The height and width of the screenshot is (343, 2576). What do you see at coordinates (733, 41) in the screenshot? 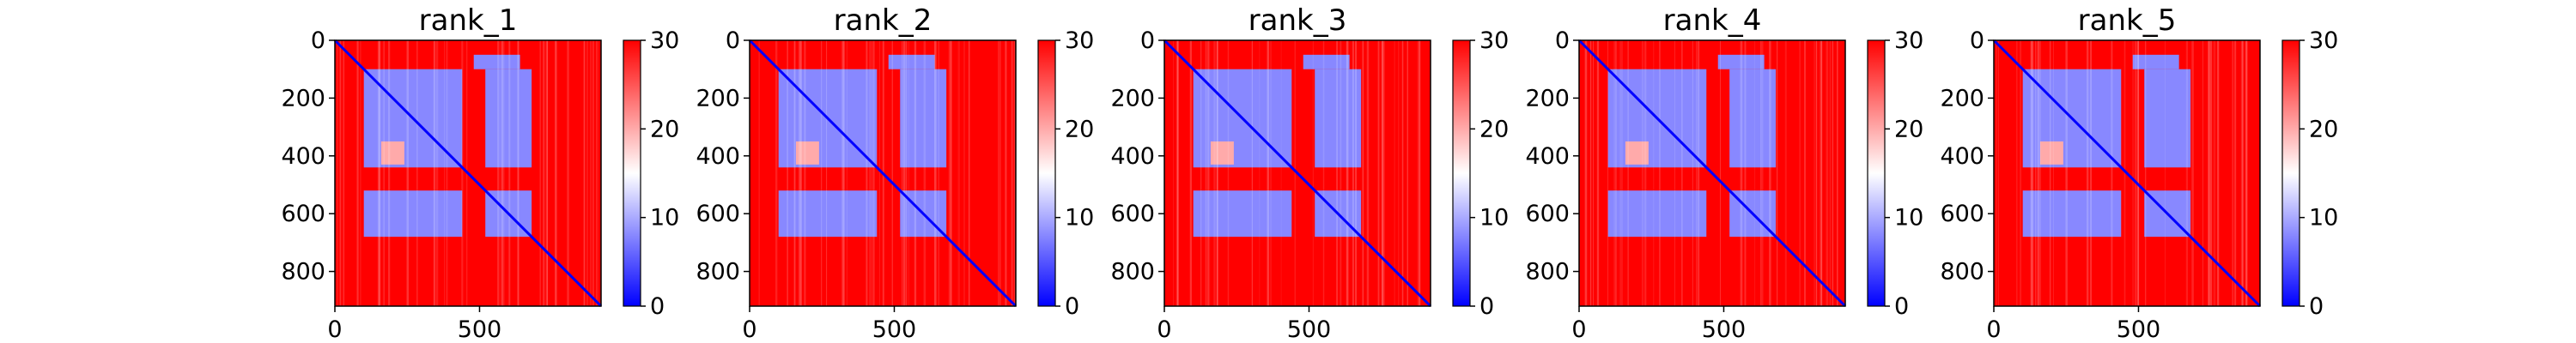
I see `y-tick-label: 0` at bounding box center [733, 41].